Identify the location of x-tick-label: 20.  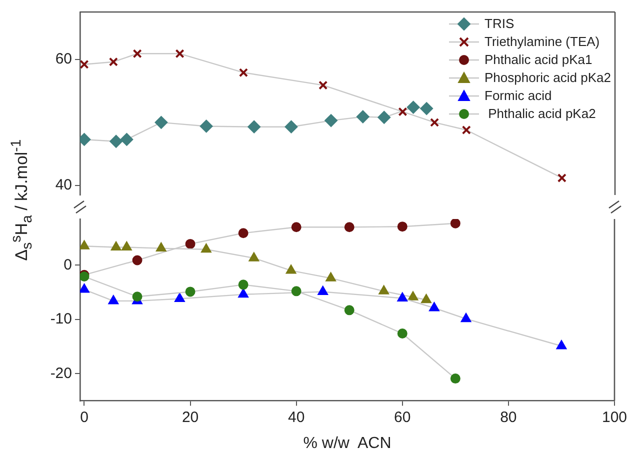
(190, 417).